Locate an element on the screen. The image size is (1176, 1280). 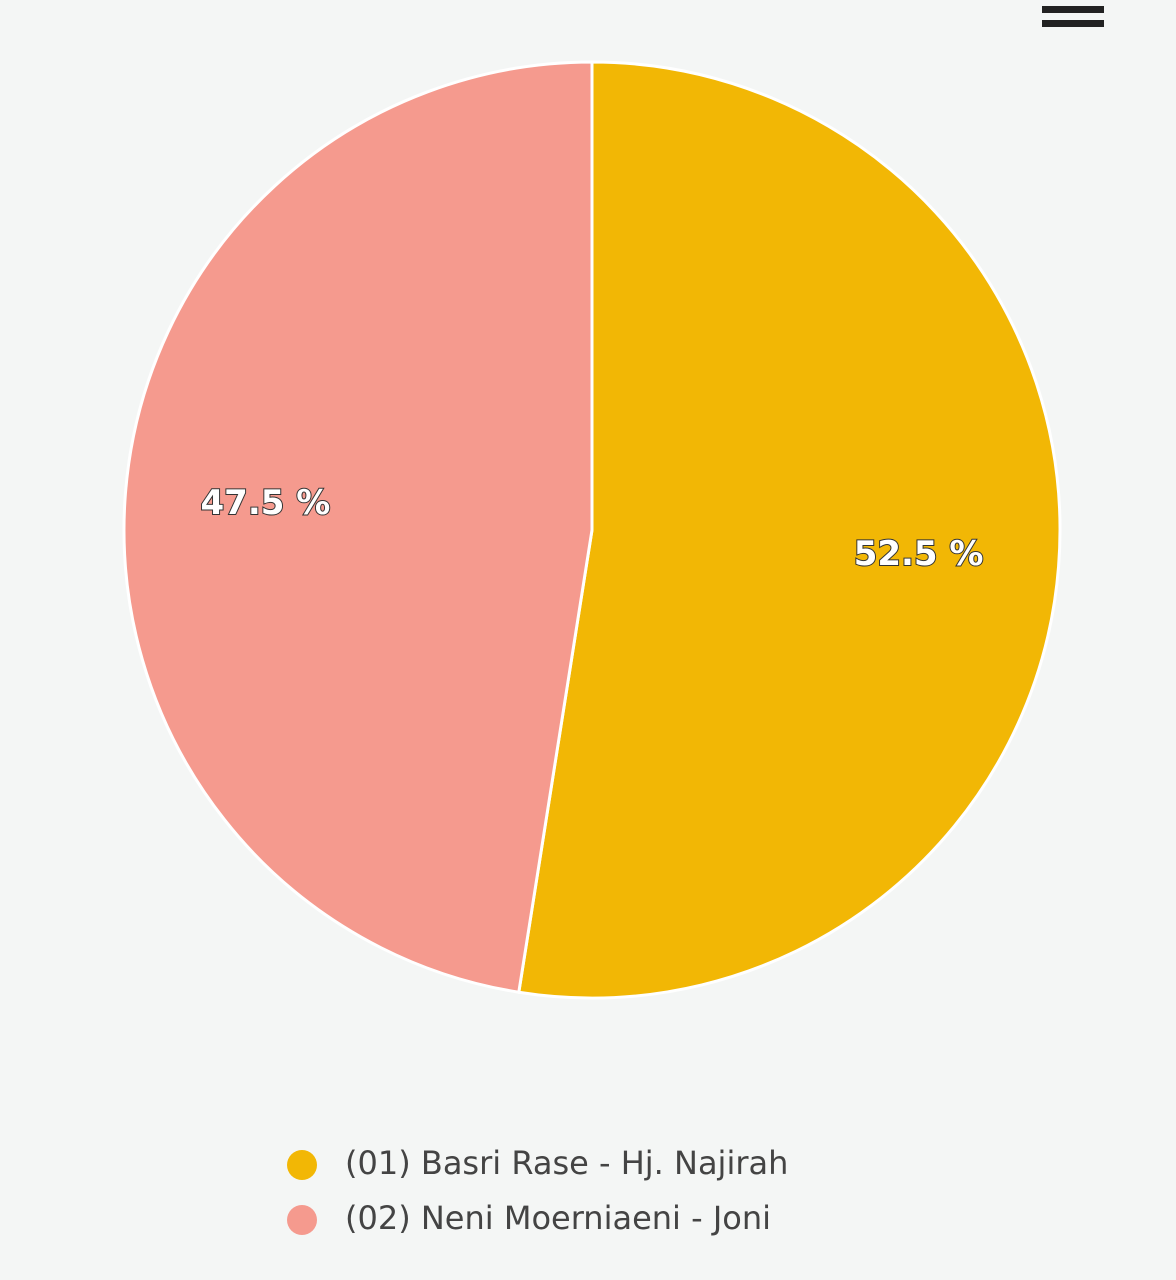
value-label: 47.5 % is located at coordinates (266, 503).